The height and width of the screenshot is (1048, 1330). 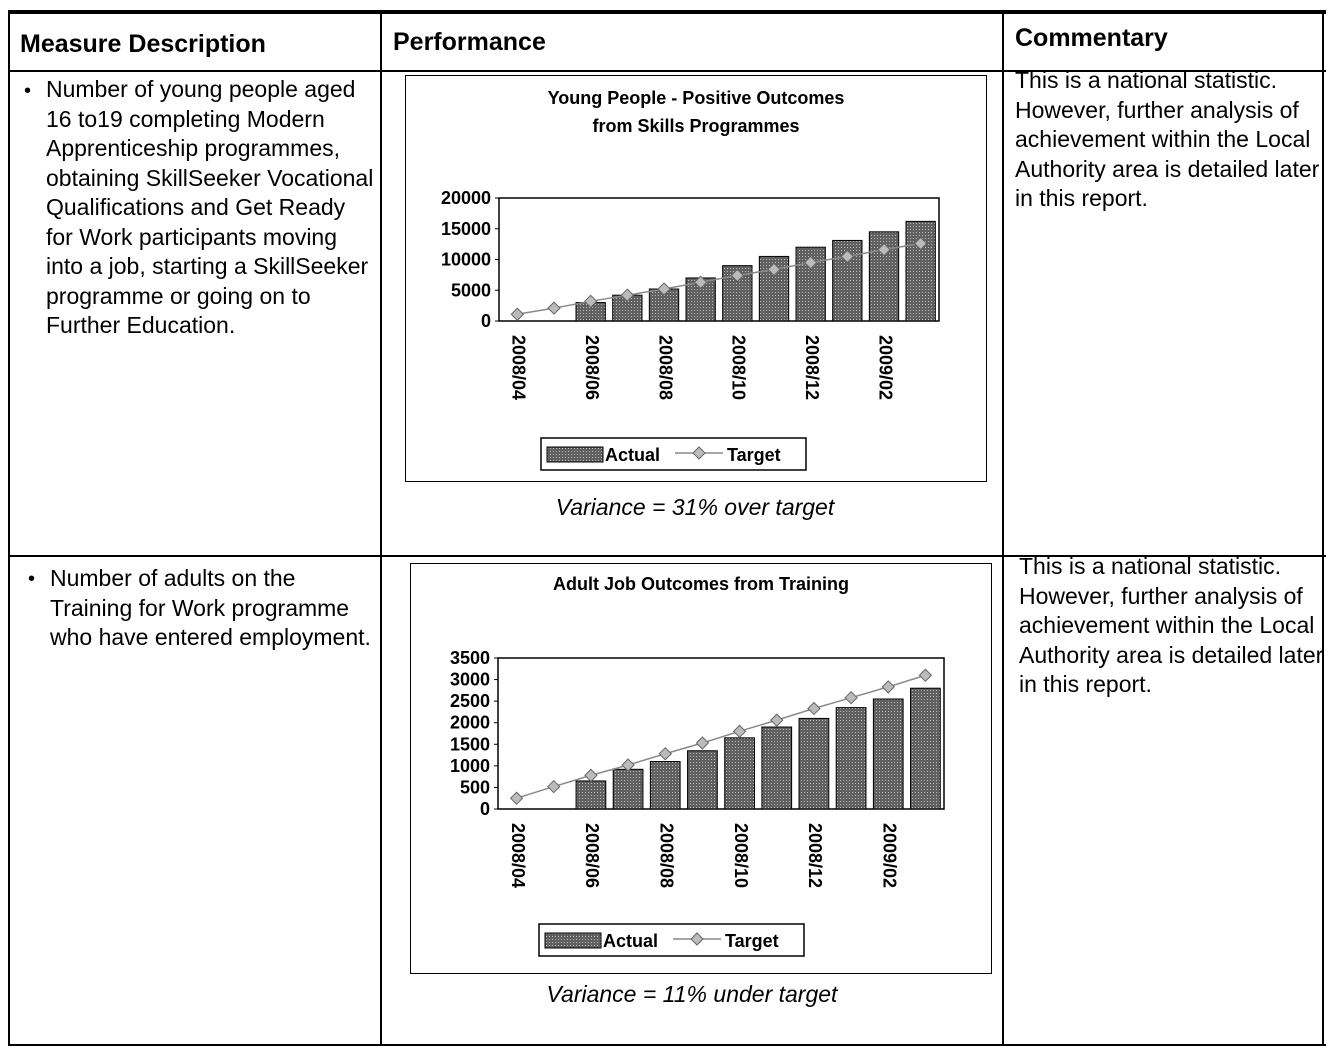 What do you see at coordinates (470, 658) in the screenshot?
I see `y-tick-label: 3500` at bounding box center [470, 658].